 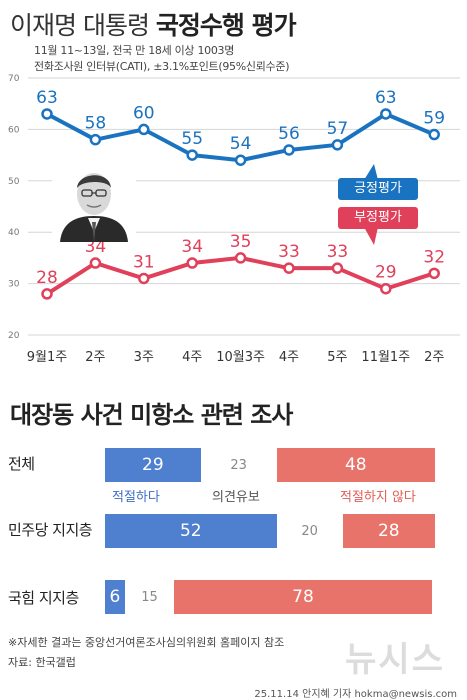 What do you see at coordinates (226, 25) in the screenshot?
I see `title-bold: 국정수행 평가` at bounding box center [226, 25].